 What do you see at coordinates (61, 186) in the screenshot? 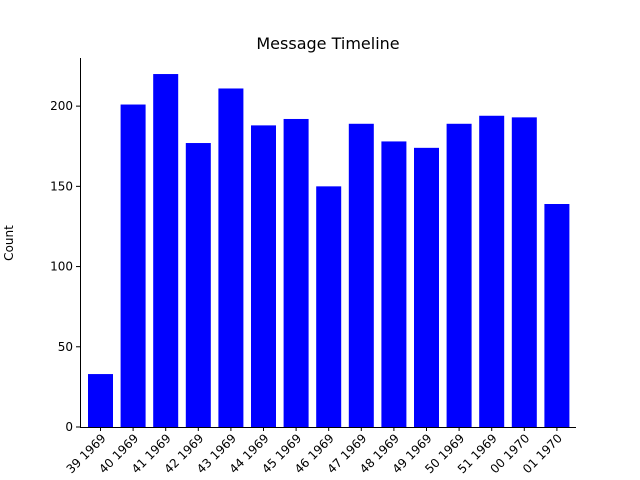
I see `y-tick-label-3: 150` at bounding box center [61, 186].